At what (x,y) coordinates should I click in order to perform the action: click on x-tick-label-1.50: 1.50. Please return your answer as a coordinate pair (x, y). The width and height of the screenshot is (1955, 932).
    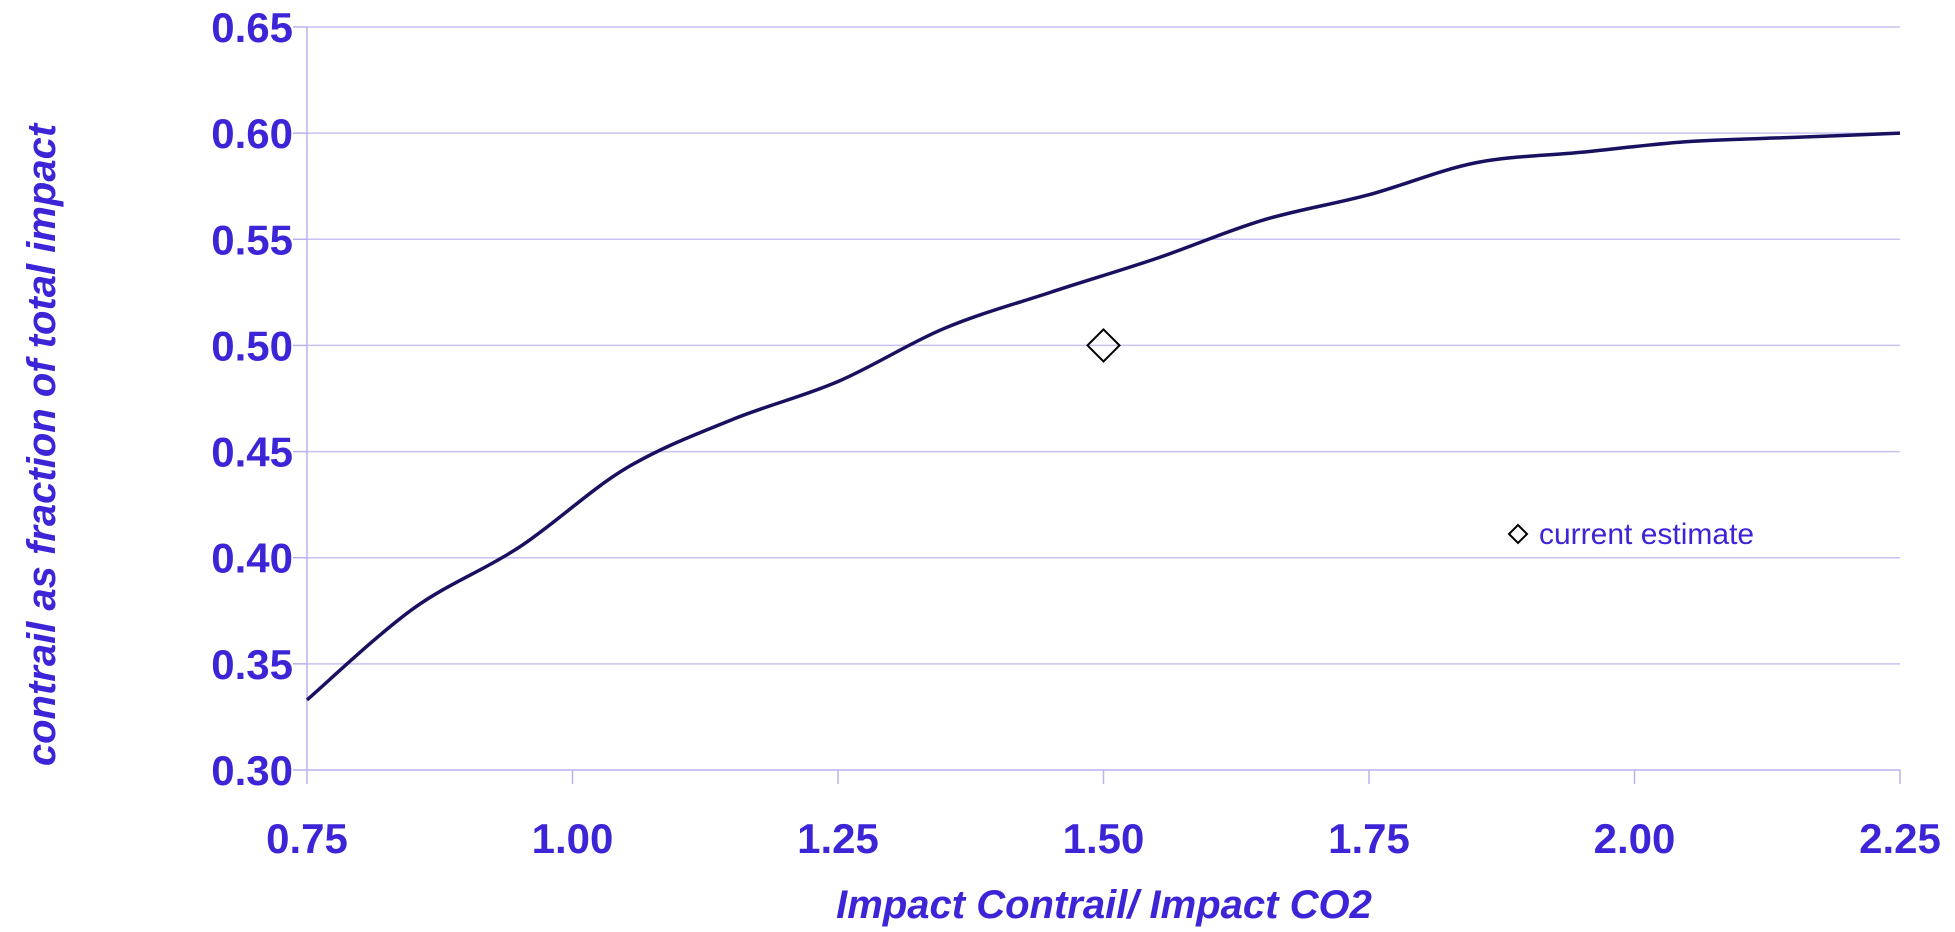
    Looking at the image, I should click on (1104, 838).